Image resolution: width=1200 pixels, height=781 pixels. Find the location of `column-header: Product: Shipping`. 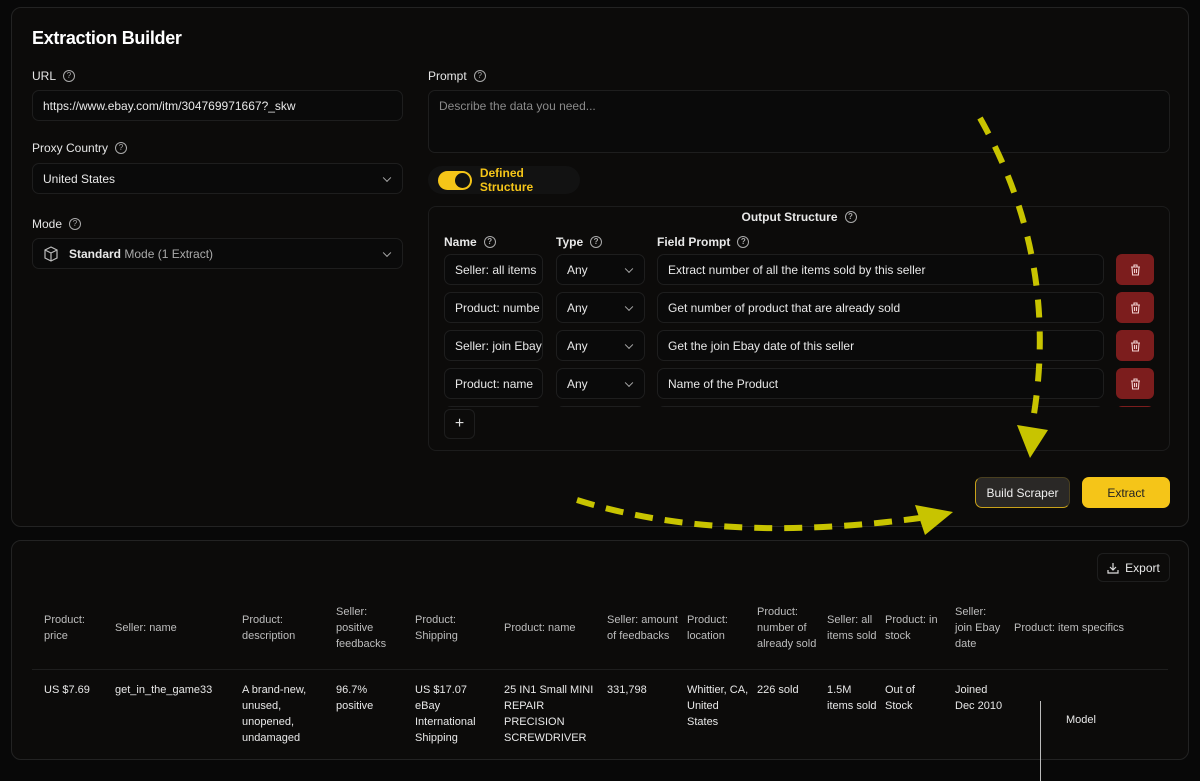

column-header: Product: Shipping is located at coordinates (436, 628).